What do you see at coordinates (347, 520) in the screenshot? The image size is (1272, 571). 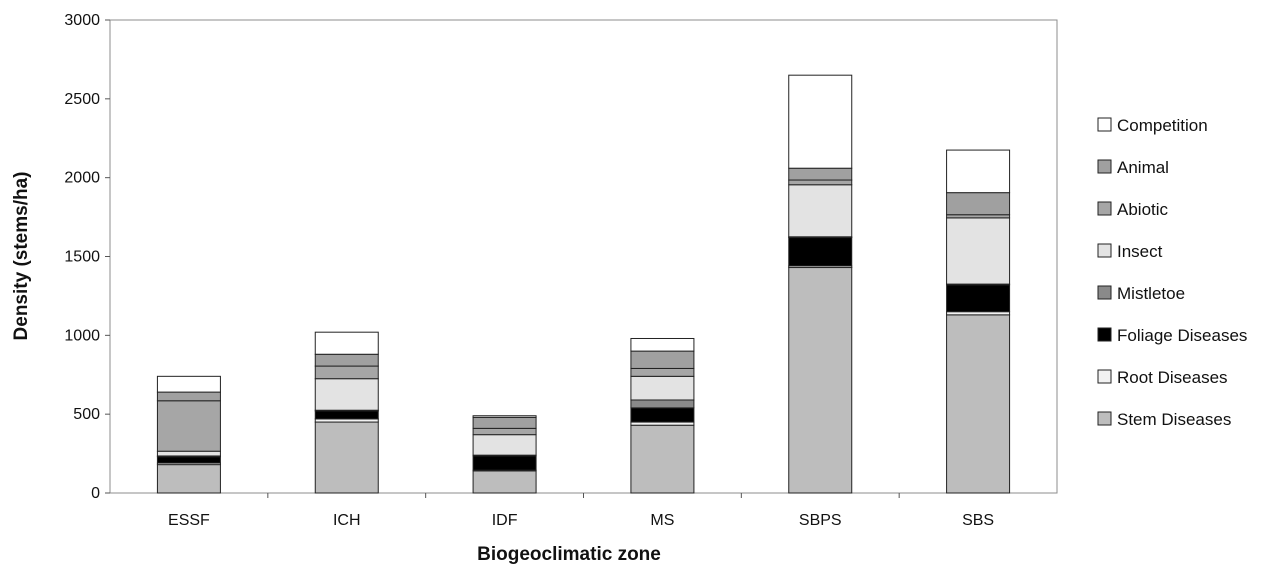 I see `x-tick-label: ICH` at bounding box center [347, 520].